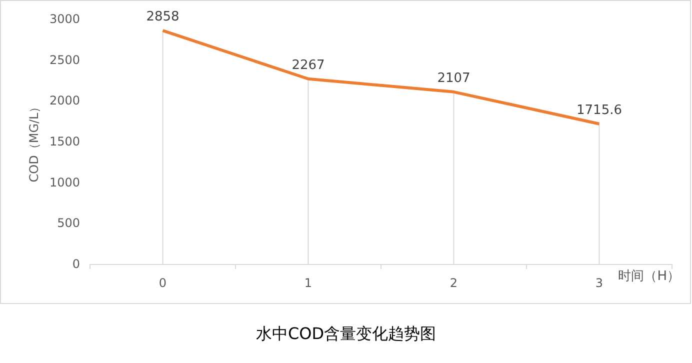 This screenshot has width=692, height=363. Describe the element at coordinates (64, 182) in the screenshot. I see `y-tick-label: 1000` at that location.